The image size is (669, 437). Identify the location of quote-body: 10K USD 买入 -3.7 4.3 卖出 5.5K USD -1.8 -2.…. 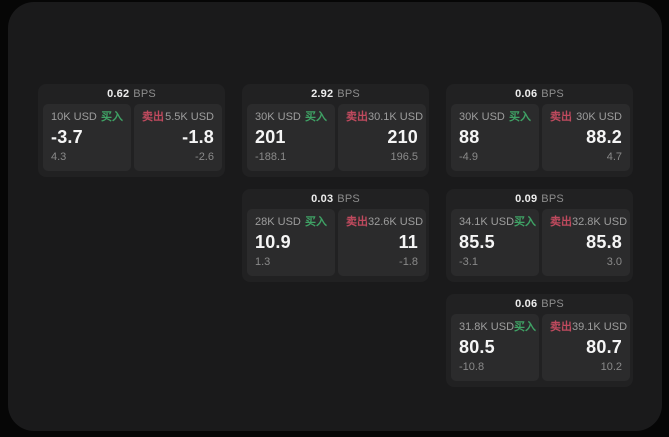
(131, 140).